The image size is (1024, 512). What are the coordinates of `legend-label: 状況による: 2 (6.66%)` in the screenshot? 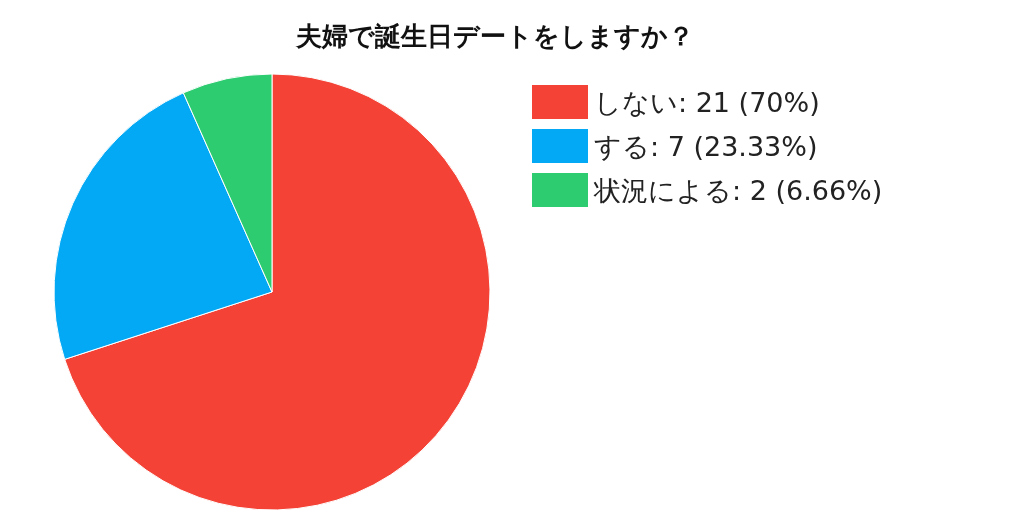 It's located at (738, 190).